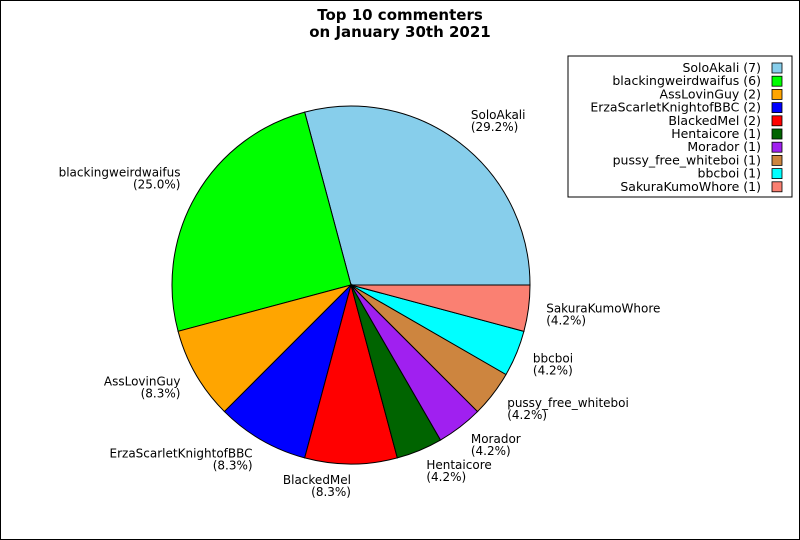 This screenshot has width=800, height=540. I want to click on legend-label-asslovinguy: AssLovinGuy (2), so click(710, 93).